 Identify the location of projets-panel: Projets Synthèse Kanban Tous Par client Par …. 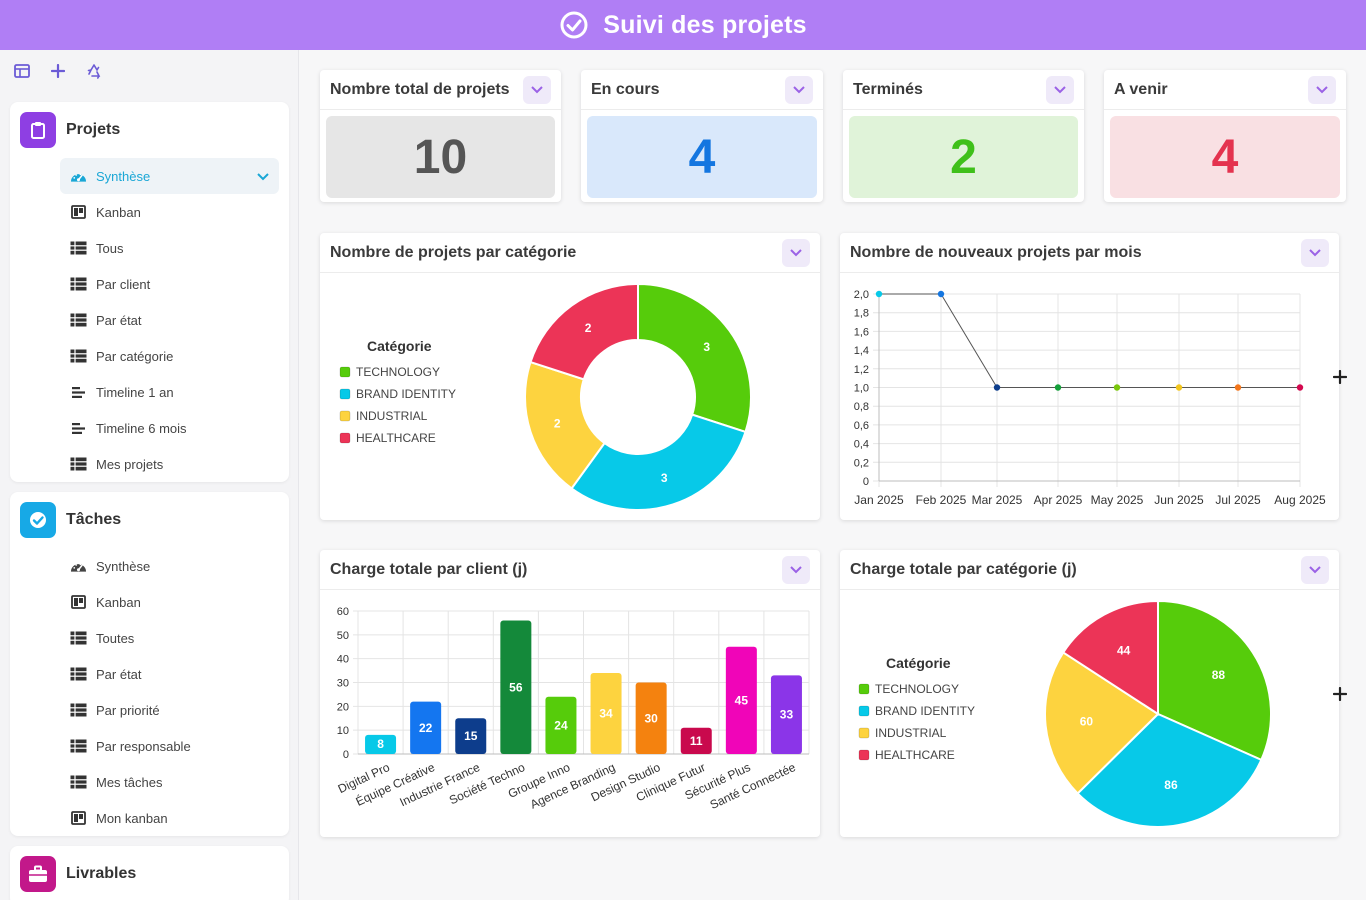
(149, 292).